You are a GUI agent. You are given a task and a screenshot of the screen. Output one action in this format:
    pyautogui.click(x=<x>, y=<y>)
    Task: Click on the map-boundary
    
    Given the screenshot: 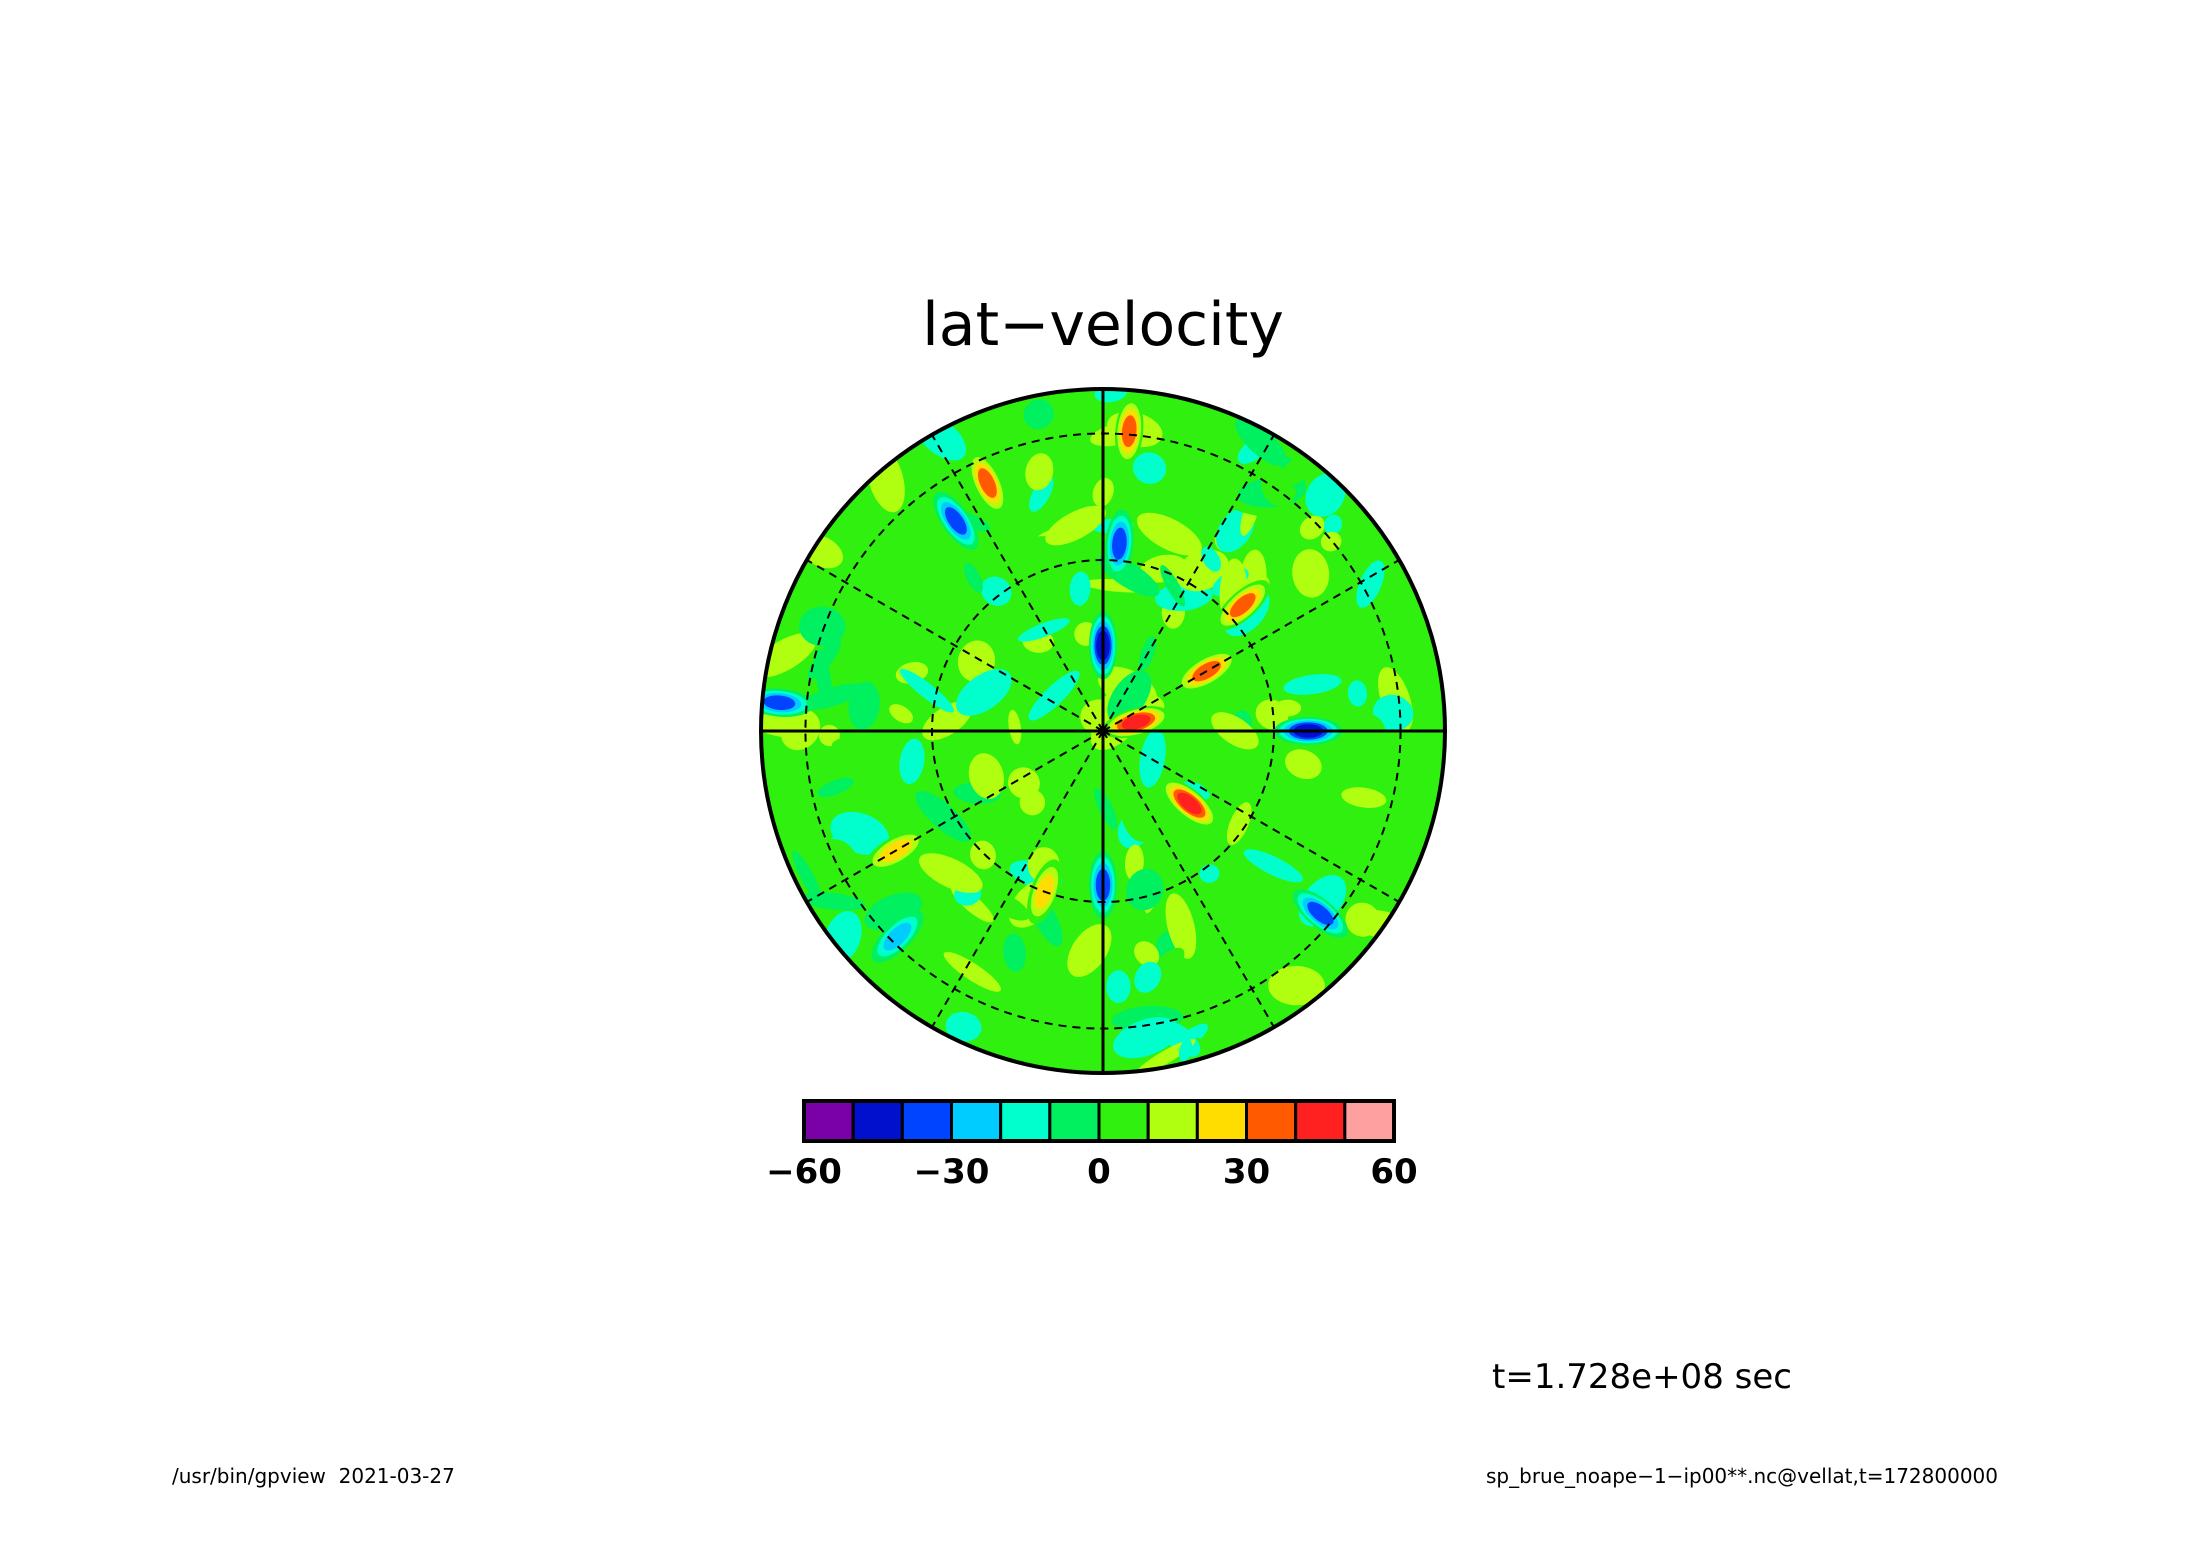 What is the action you would take?
    pyautogui.click(x=1103, y=731)
    